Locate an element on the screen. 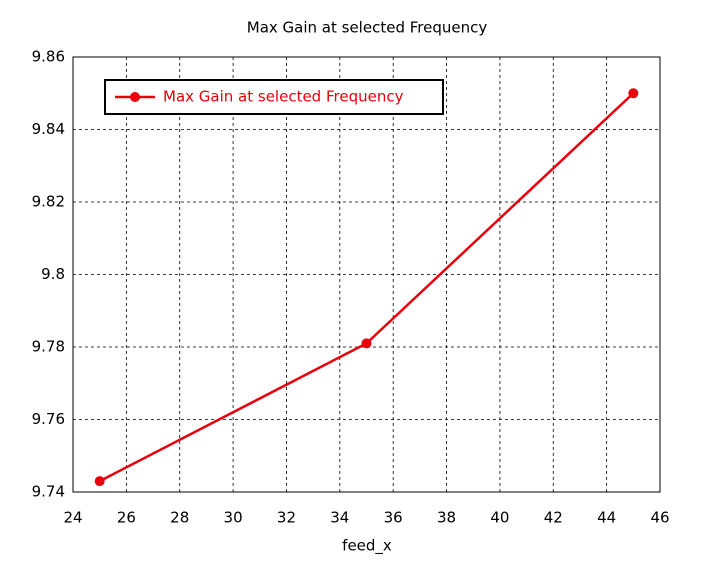  x-tick-label: 42 is located at coordinates (553, 518).